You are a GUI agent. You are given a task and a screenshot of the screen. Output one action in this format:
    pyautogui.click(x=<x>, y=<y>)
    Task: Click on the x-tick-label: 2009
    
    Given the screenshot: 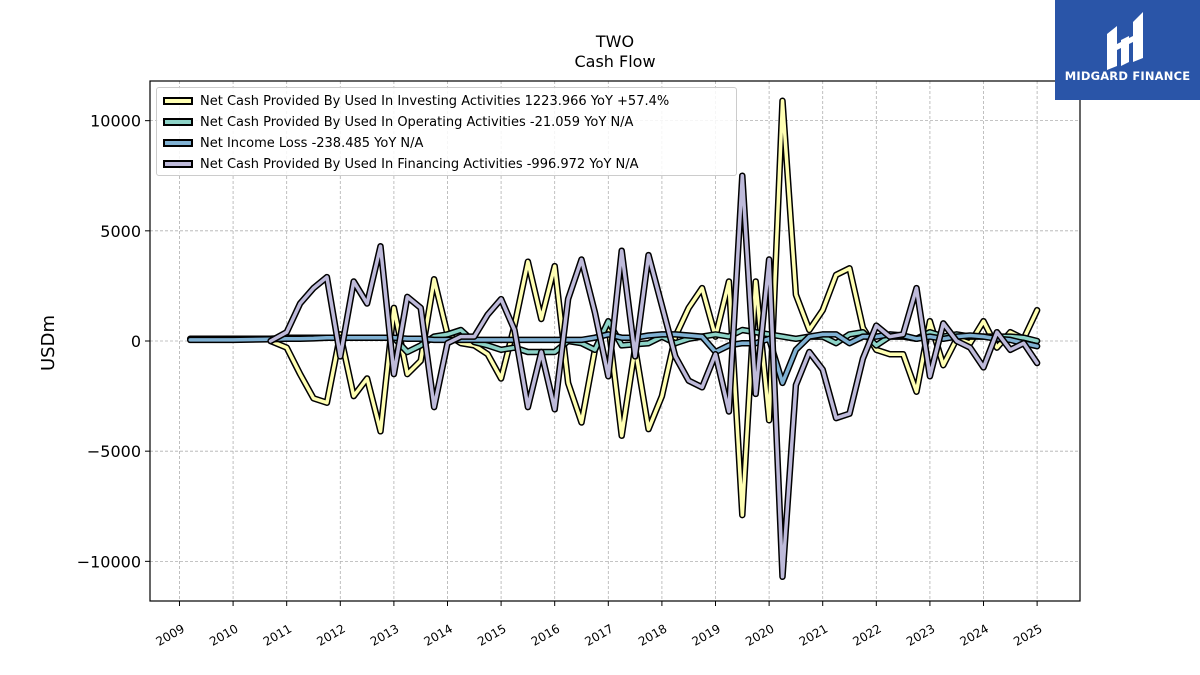 What is the action you would take?
    pyautogui.click(x=170, y=634)
    